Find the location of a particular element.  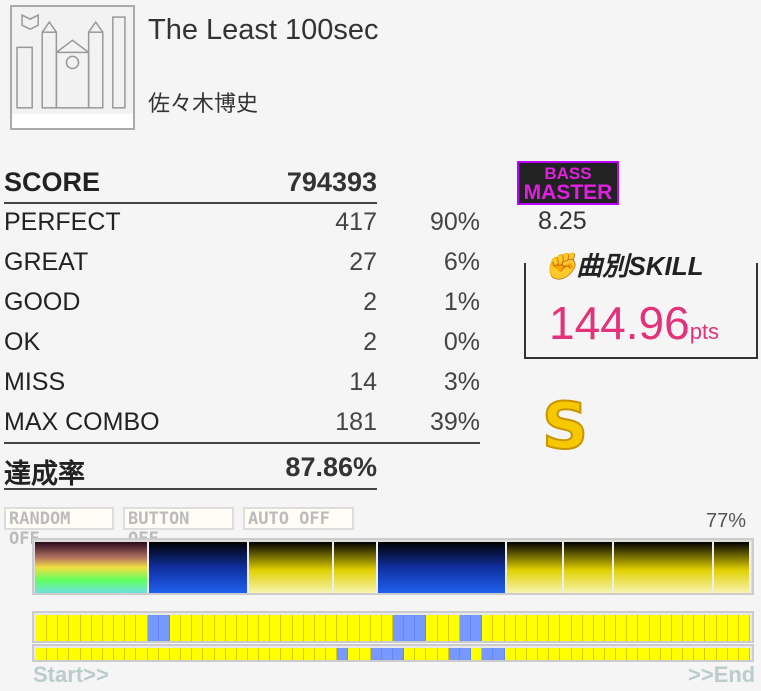

achievement-label: 達成率 is located at coordinates (44, 474).